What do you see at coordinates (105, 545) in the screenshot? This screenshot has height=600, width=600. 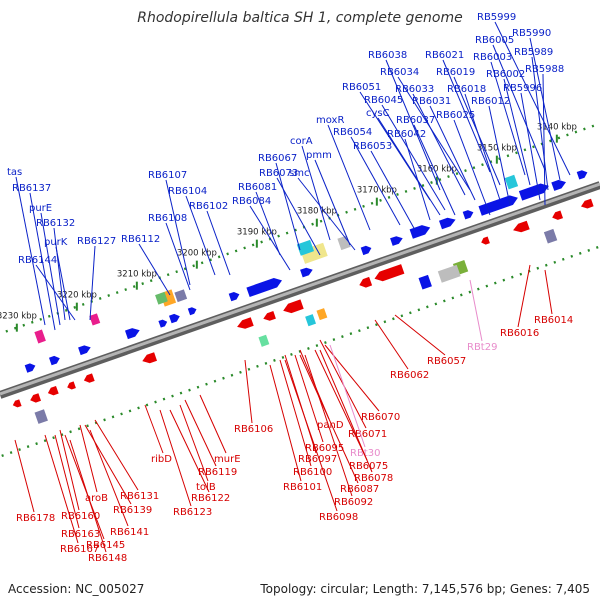 I see `gene-label: RB6145` at bounding box center [105, 545].